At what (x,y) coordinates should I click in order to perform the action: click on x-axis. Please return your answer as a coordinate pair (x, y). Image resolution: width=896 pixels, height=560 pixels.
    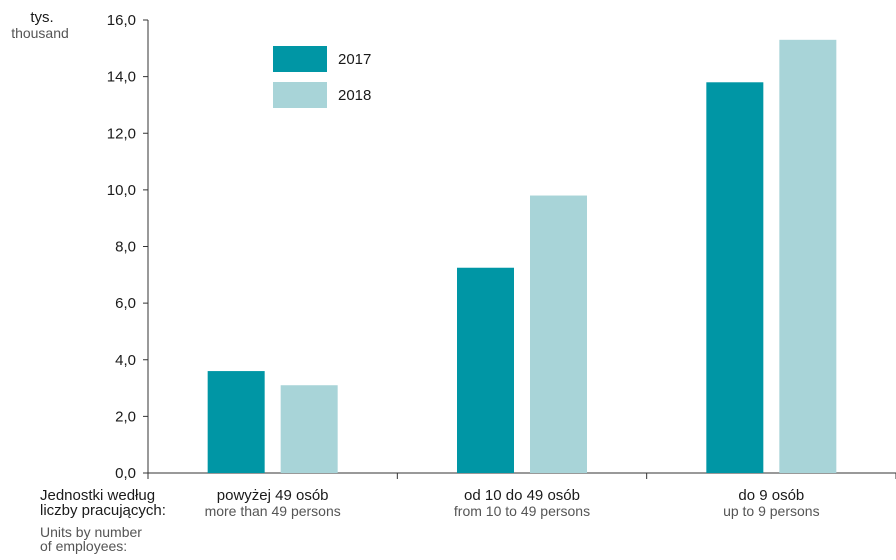
    Looking at the image, I should click on (521, 475).